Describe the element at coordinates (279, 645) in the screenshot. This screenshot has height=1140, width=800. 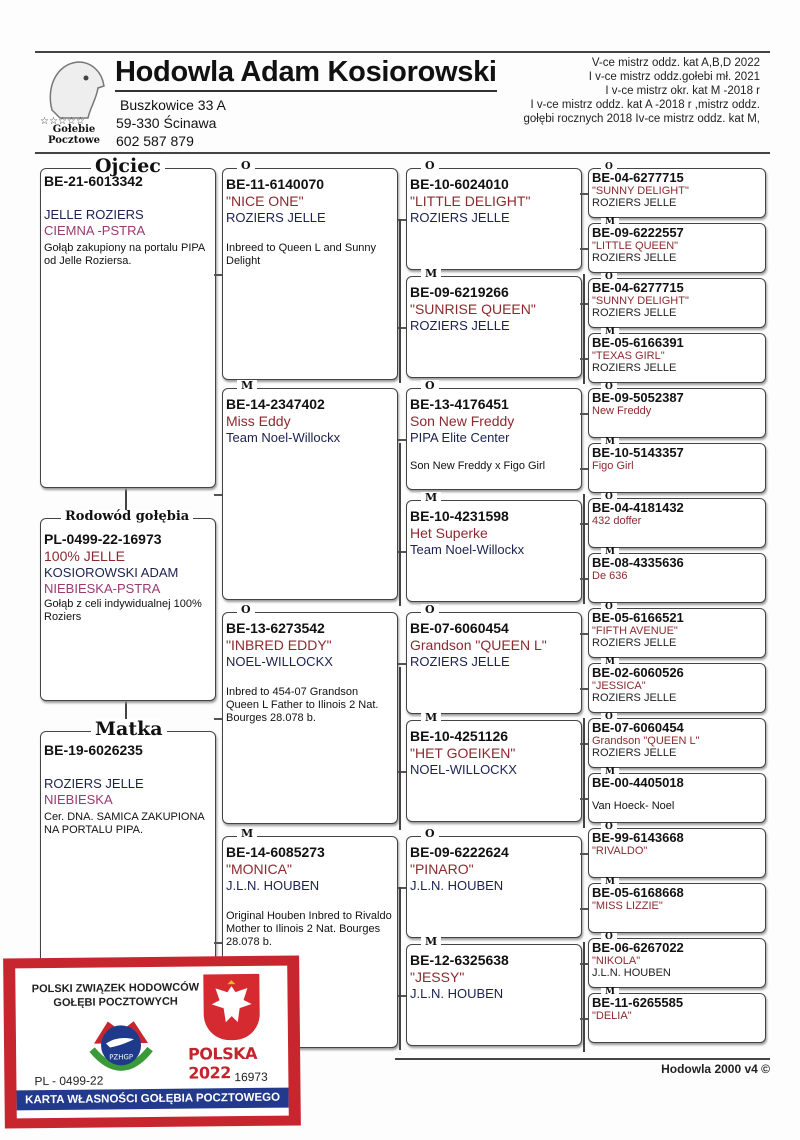
I see `pigeon-name: "INBRED EDDY"` at that location.